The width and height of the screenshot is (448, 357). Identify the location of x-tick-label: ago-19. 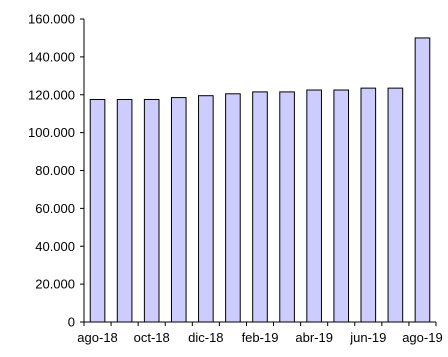
(422, 337).